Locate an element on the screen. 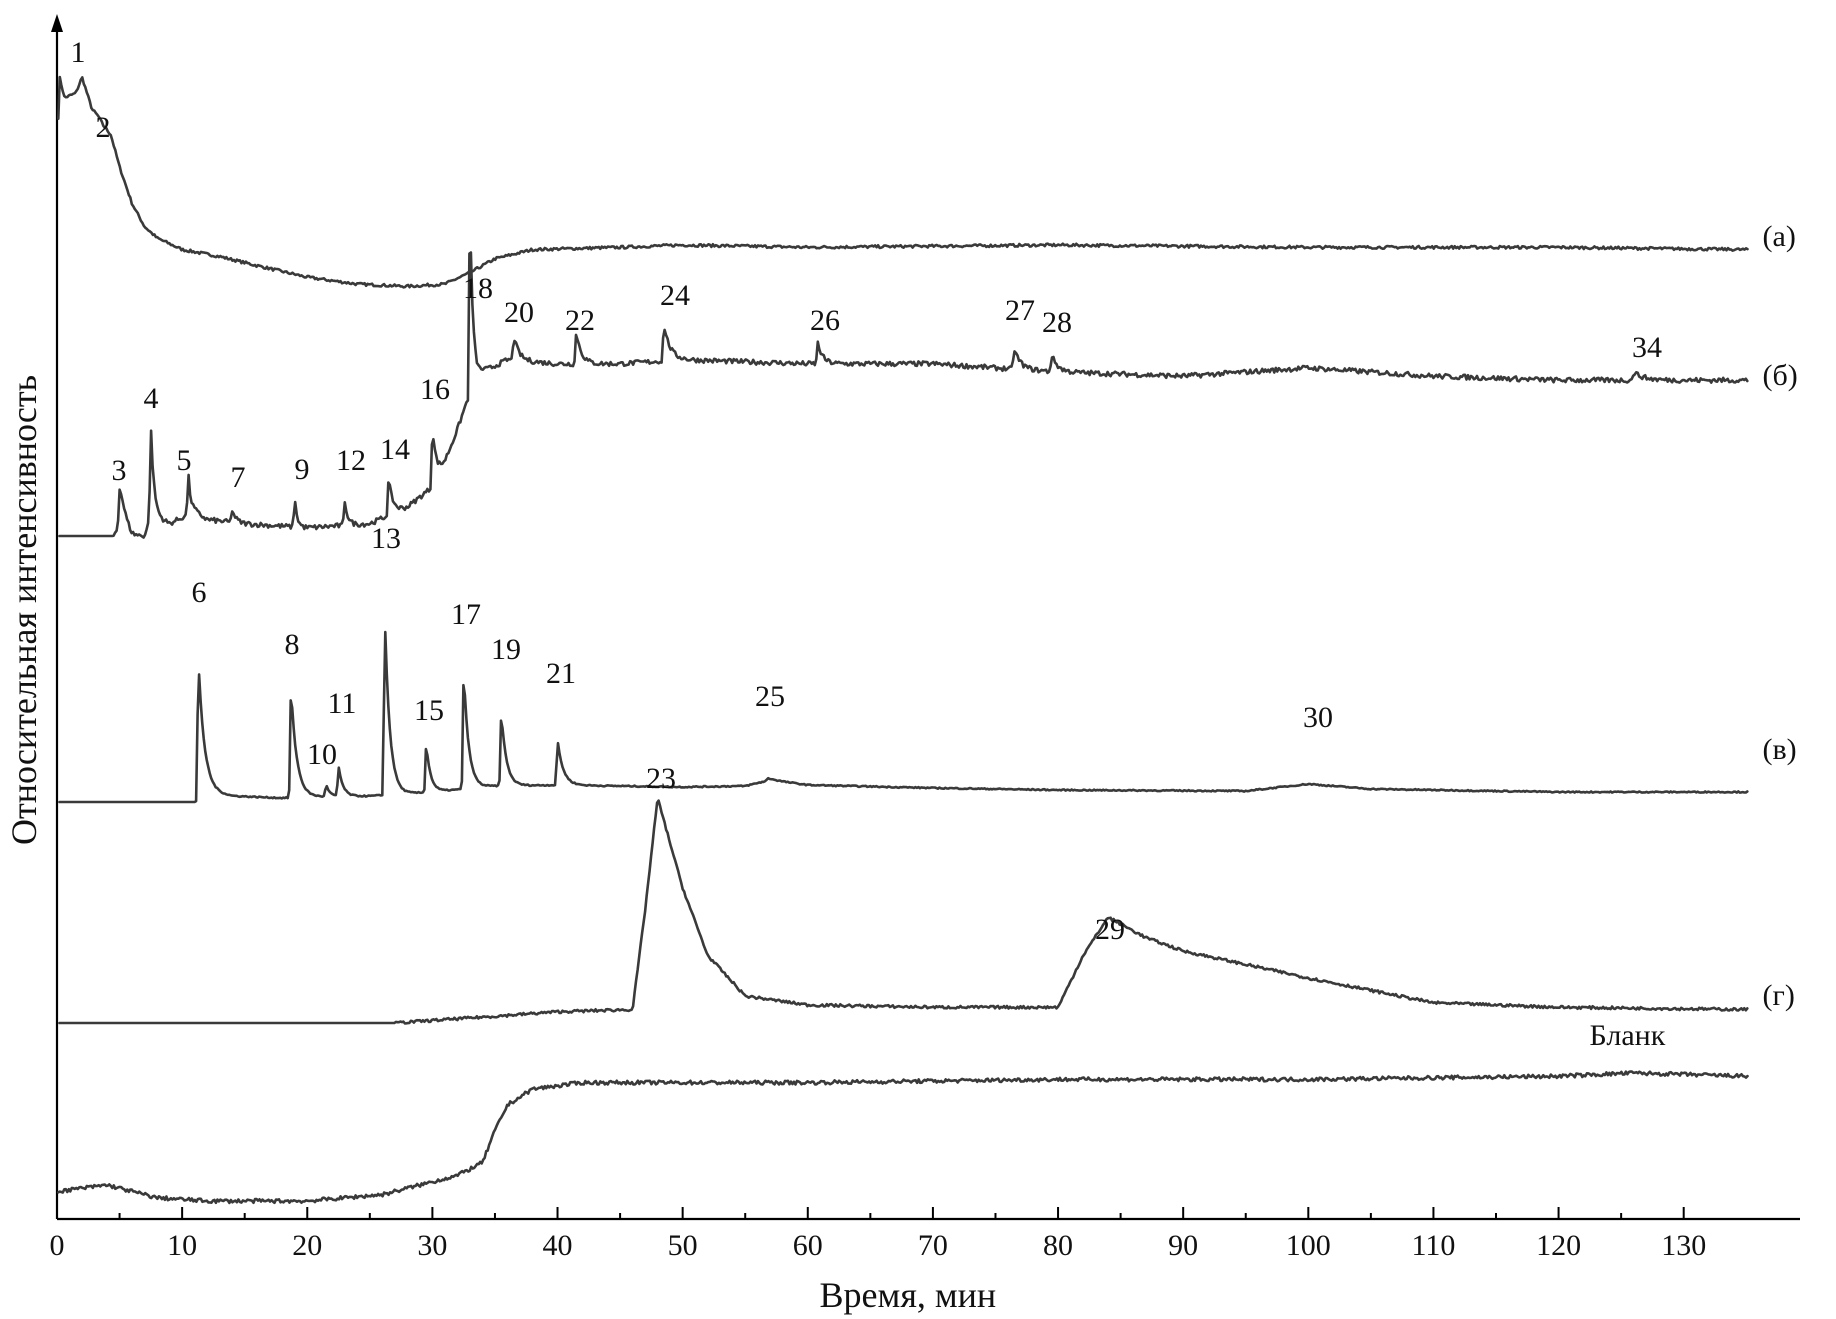 Image resolution: width=1836 pixels, height=1319 pixels. peak-label: 2 is located at coordinates (103, 127).